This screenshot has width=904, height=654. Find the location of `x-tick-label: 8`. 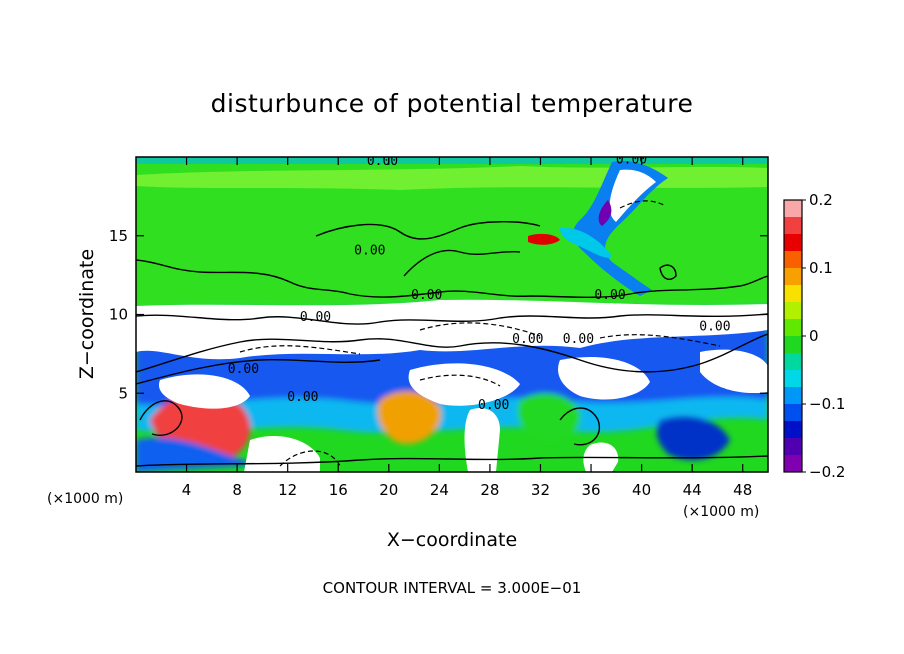

x-tick-label: 8 is located at coordinates (237, 490).